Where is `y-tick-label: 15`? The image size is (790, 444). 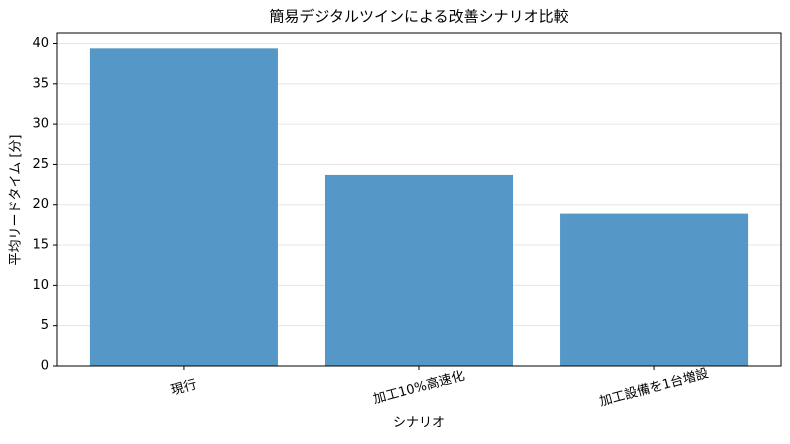
y-tick-label: 15 is located at coordinates (40, 245).